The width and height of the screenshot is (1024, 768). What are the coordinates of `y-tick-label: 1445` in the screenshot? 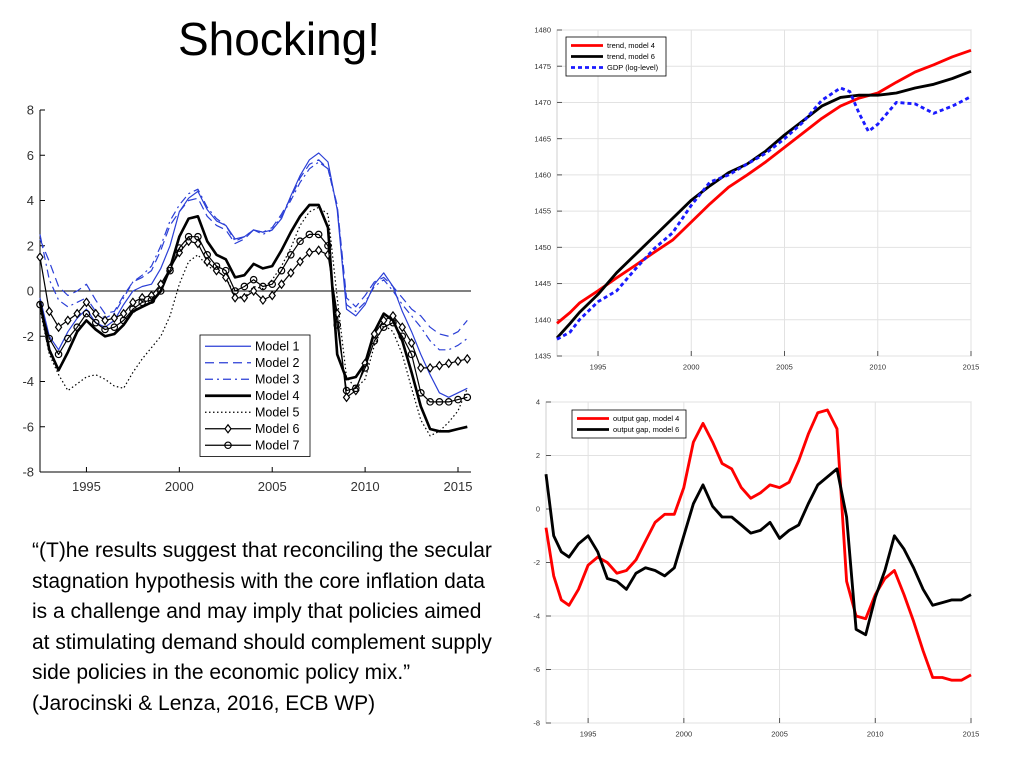 It's located at (542, 283).